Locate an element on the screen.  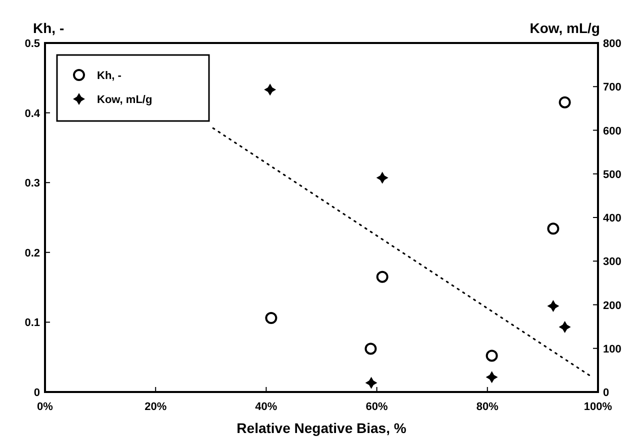
x-tick-label: 100% is located at coordinates (598, 407).